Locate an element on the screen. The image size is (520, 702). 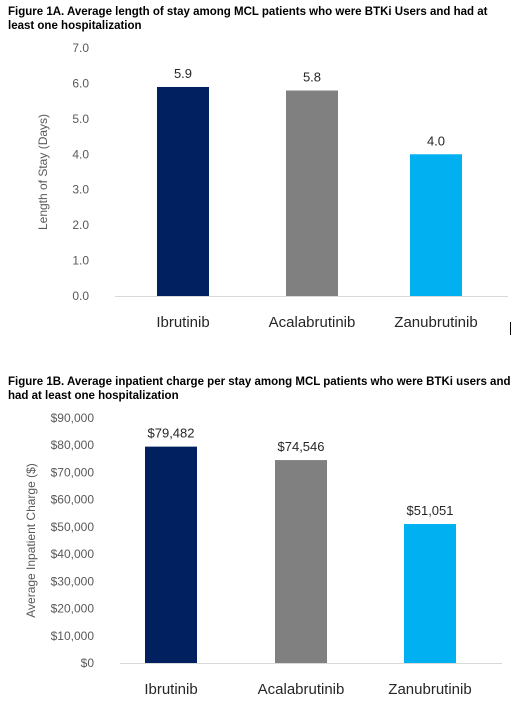
fig1b-category-label: Ibrutinib is located at coordinates (170, 689).